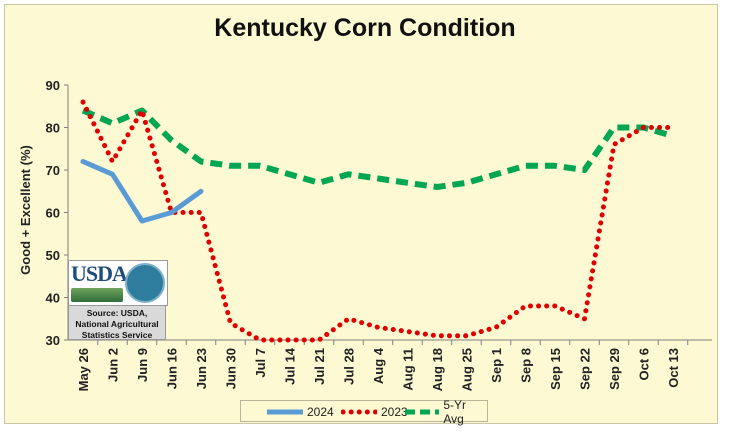  What do you see at coordinates (320, 412) in the screenshot?
I see `legend-label-2024: 2024` at bounding box center [320, 412].